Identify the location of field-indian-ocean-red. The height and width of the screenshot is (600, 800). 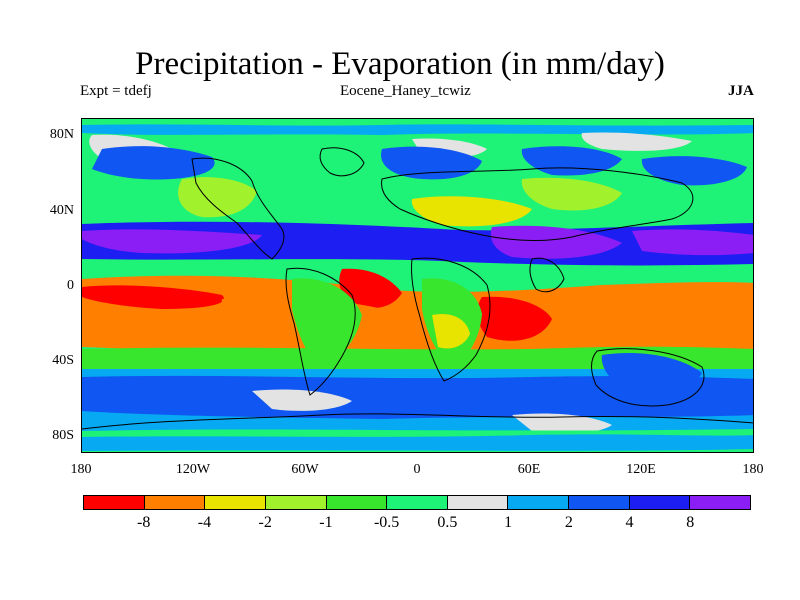
(514, 318).